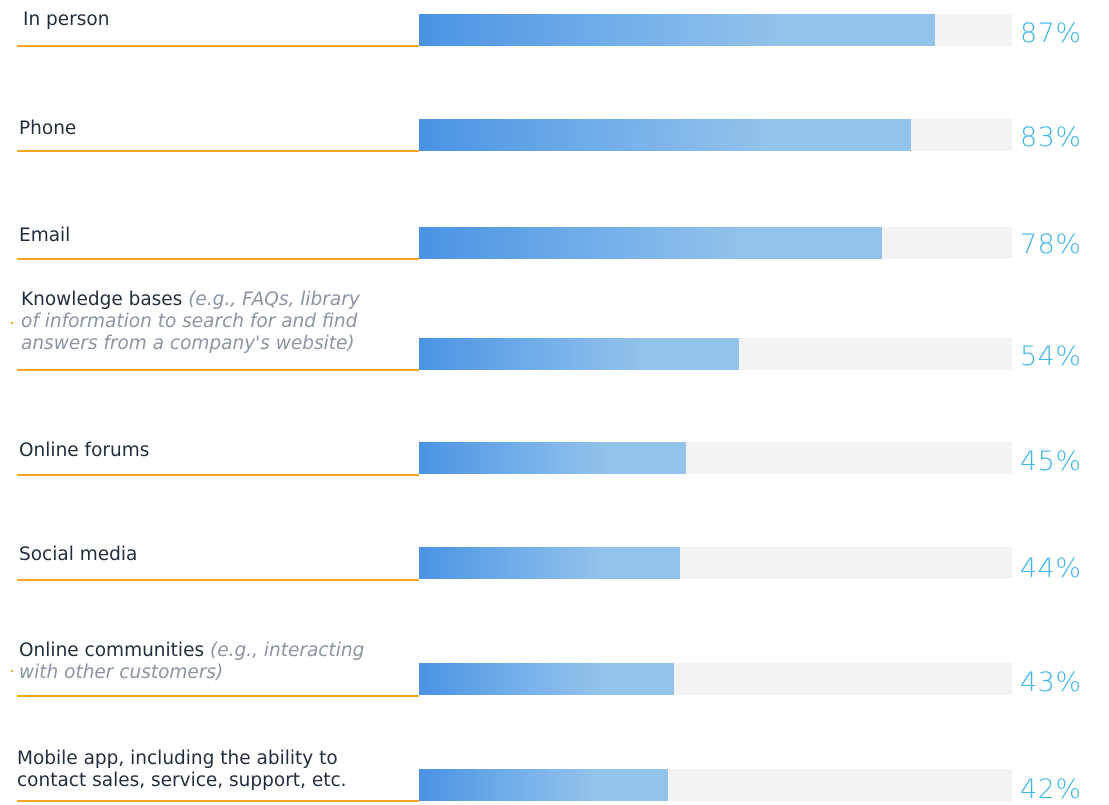 Image resolution: width=1109 pixels, height=805 pixels. What do you see at coordinates (199, 555) in the screenshot?
I see `category-label: Social media` at bounding box center [199, 555].